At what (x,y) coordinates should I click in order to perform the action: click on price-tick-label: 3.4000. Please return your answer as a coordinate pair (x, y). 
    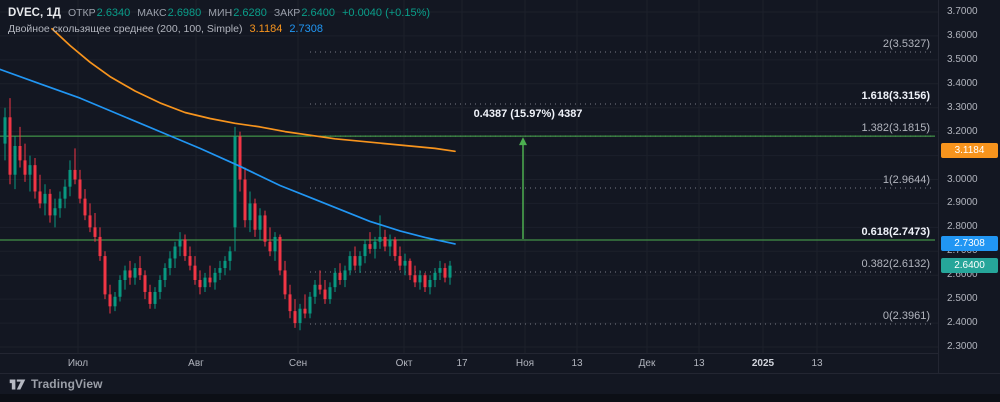
    Looking at the image, I should click on (962, 83).